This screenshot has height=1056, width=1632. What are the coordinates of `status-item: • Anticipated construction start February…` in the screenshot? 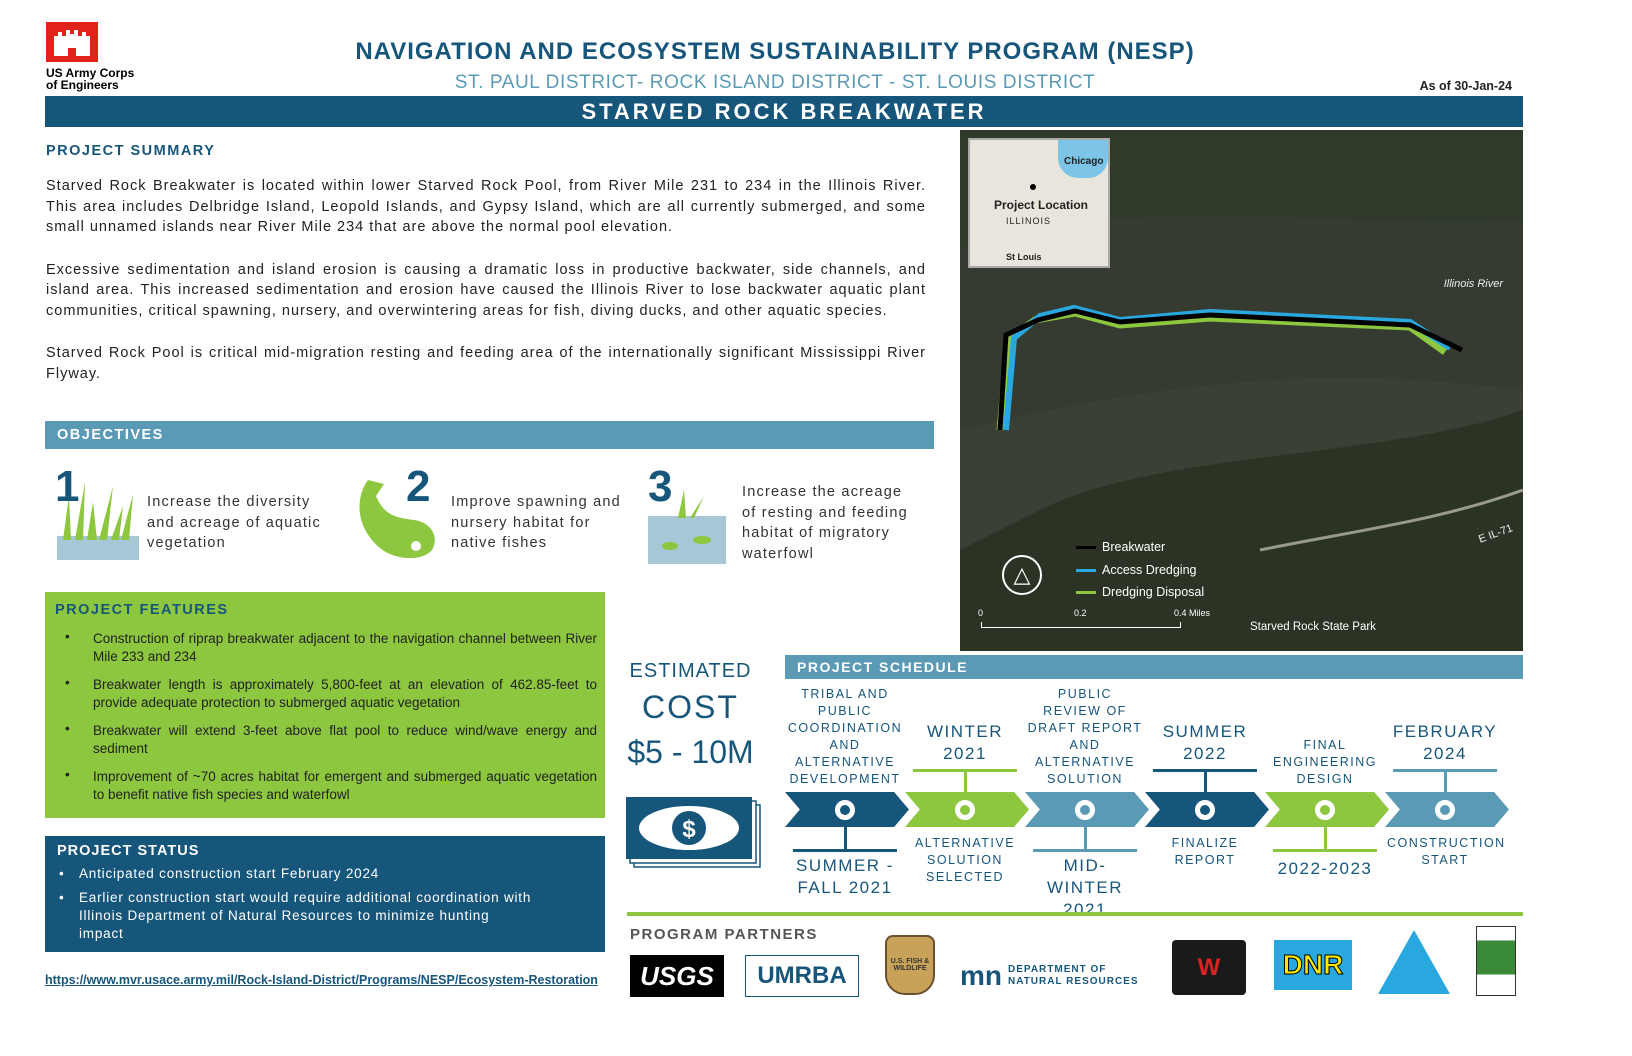 It's located at (219, 873).